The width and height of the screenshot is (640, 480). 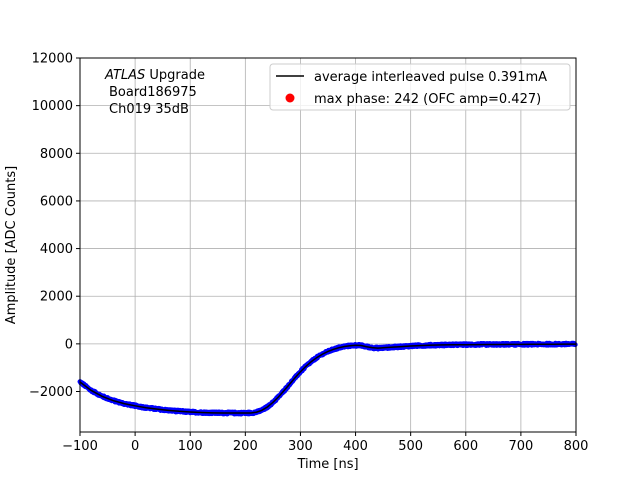 I want to click on svg-text: ATLAS Upgrade, so click(x=154, y=75).